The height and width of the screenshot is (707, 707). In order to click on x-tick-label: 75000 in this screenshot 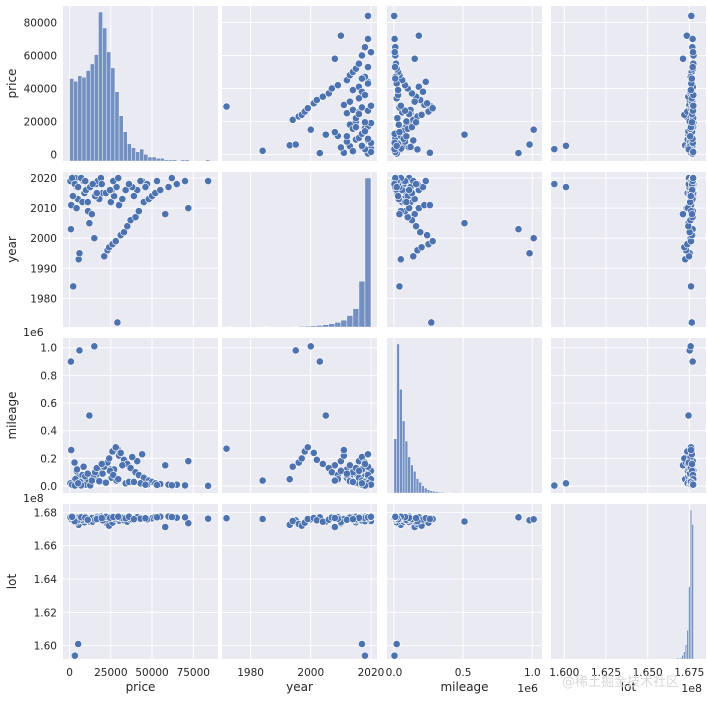, I will do `click(193, 673)`.